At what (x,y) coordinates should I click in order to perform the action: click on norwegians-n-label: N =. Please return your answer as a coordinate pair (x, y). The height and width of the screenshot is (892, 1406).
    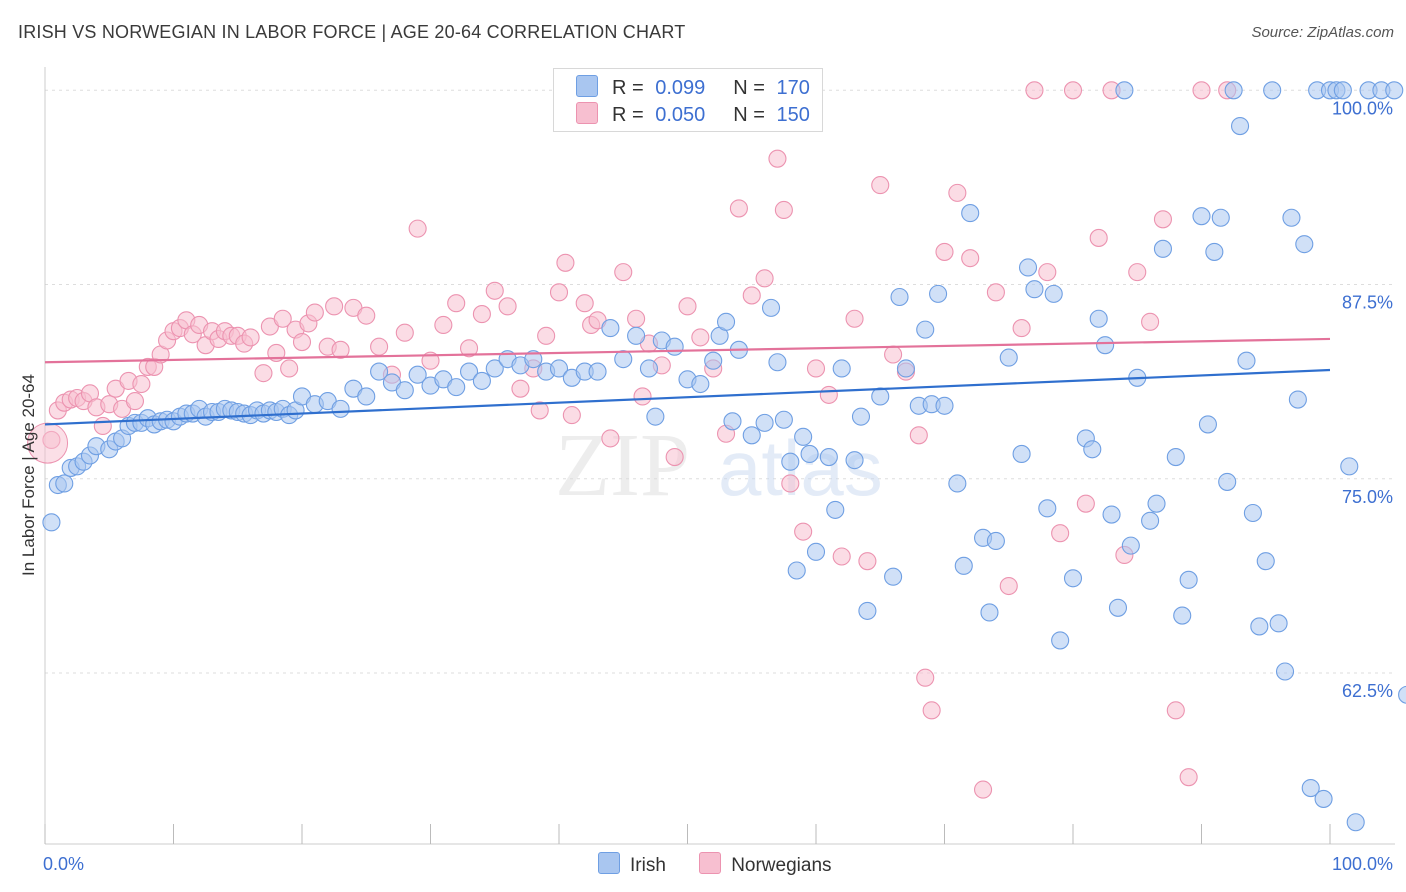
    Looking at the image, I should click on (749, 115).